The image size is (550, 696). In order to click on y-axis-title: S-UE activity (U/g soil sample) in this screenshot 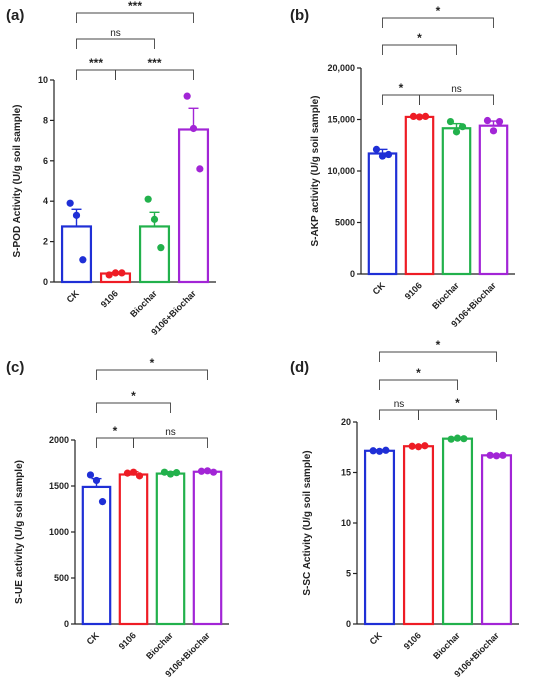, I will do `click(19, 532)`.